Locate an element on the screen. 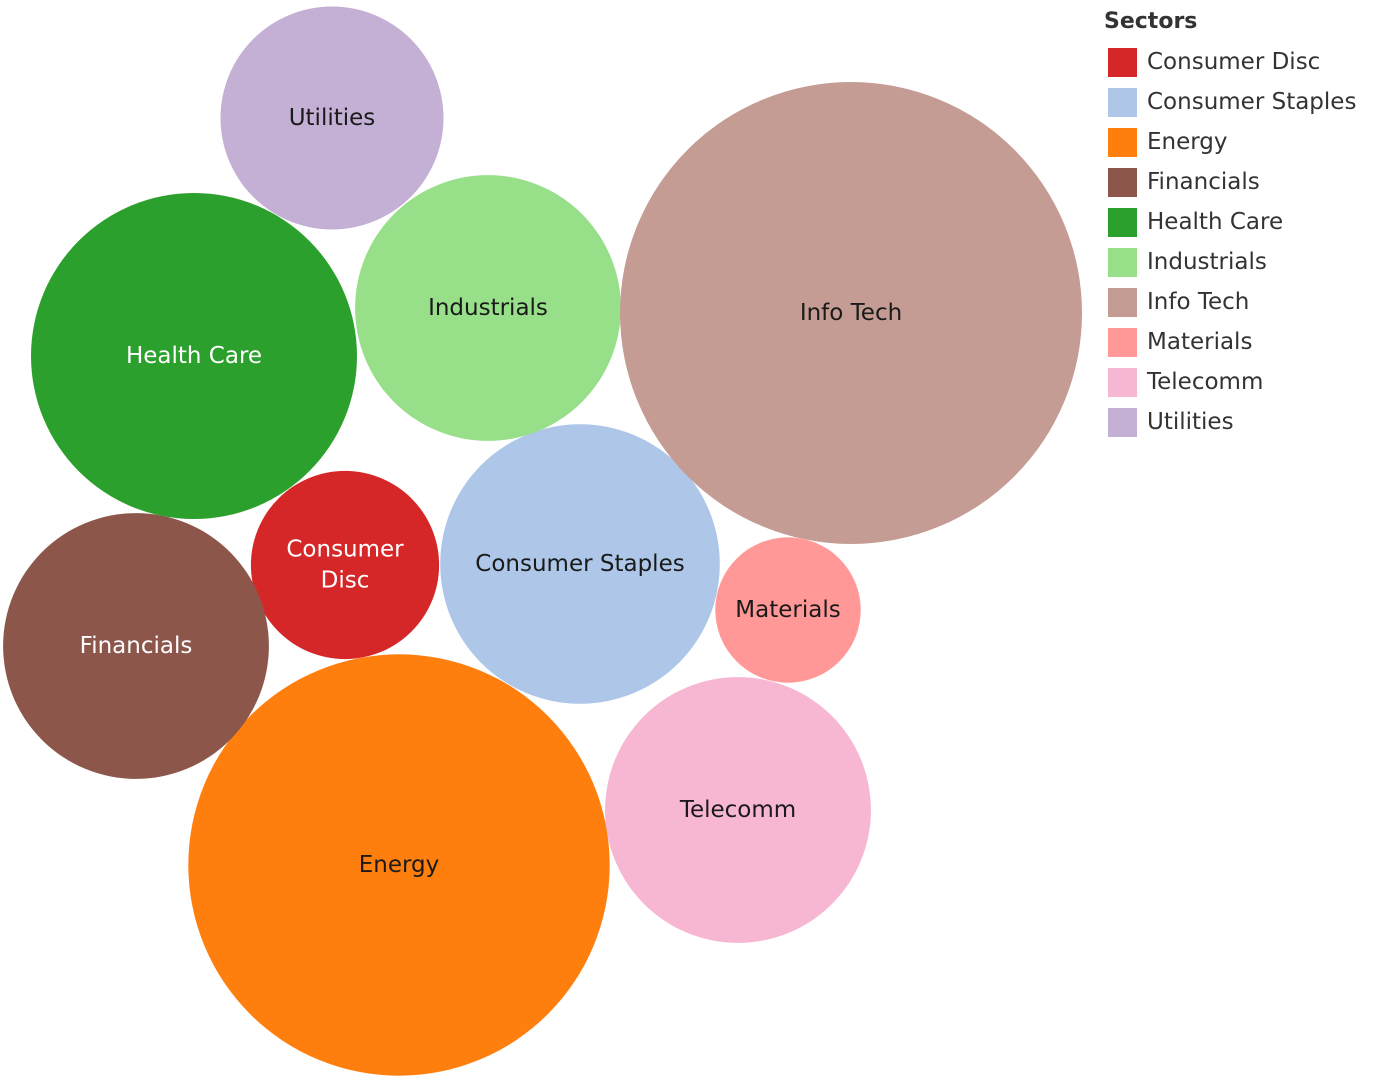  bubble-label-line: Energy is located at coordinates (399, 865).